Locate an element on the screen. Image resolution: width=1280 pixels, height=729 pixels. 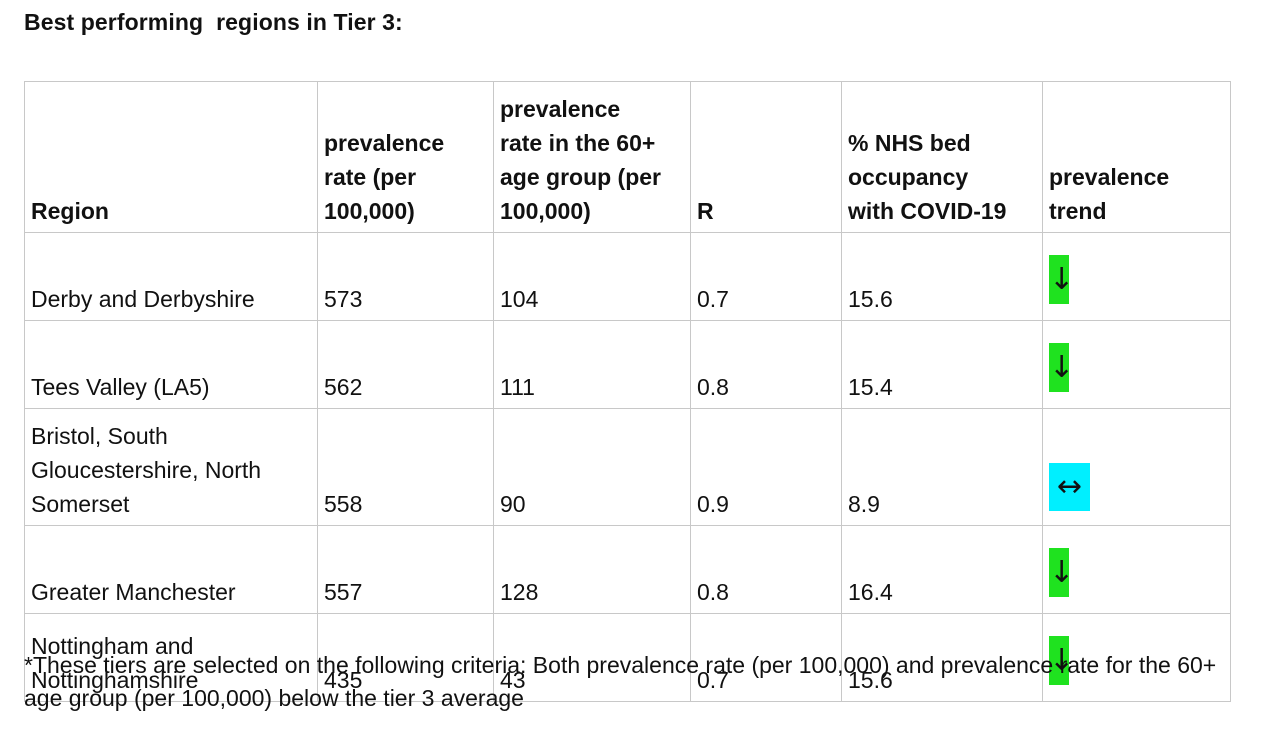
region-cell: Greater Manchester is located at coordinates (171, 569).